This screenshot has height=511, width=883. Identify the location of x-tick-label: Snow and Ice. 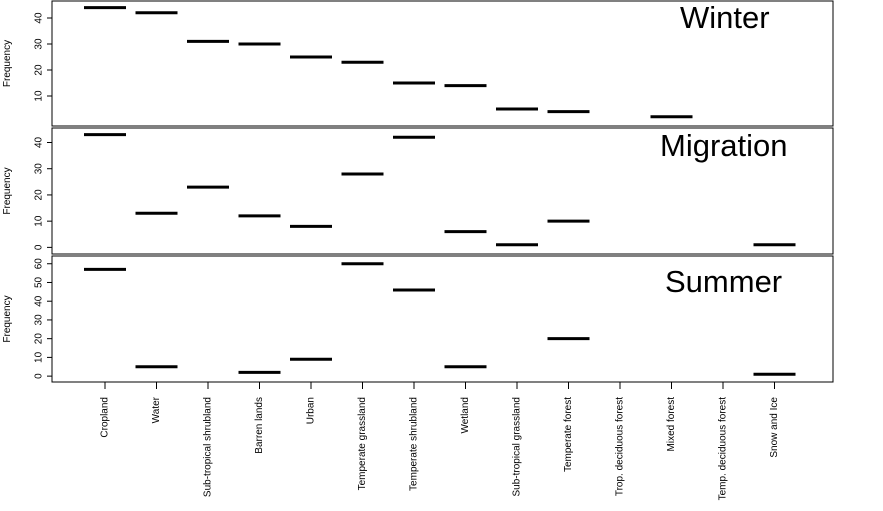
(774, 427).